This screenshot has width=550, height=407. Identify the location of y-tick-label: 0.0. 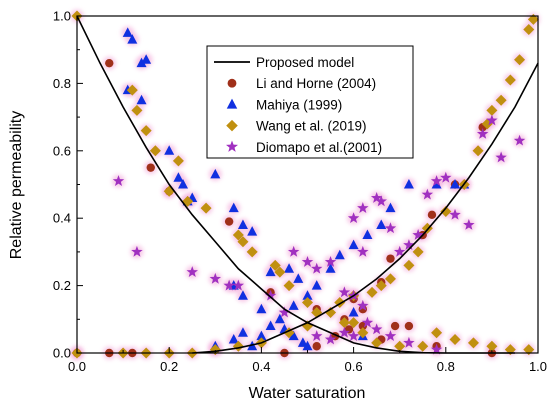
(62, 353).